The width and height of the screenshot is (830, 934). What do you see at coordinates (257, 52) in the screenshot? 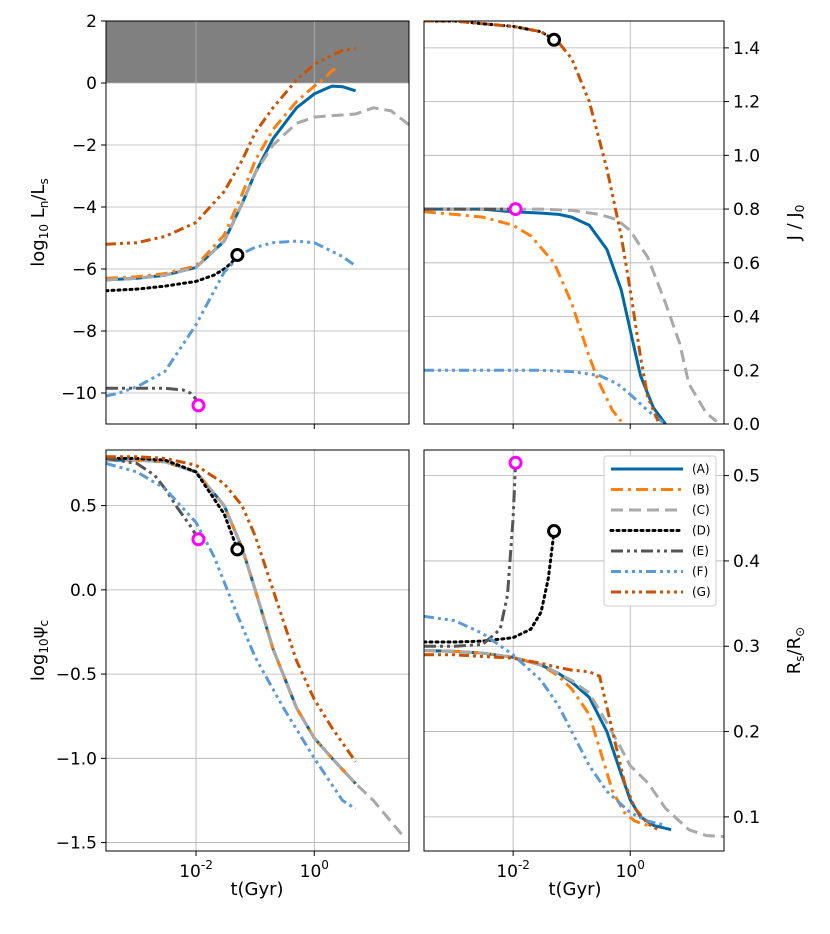
I see `forbidden-region` at bounding box center [257, 52].